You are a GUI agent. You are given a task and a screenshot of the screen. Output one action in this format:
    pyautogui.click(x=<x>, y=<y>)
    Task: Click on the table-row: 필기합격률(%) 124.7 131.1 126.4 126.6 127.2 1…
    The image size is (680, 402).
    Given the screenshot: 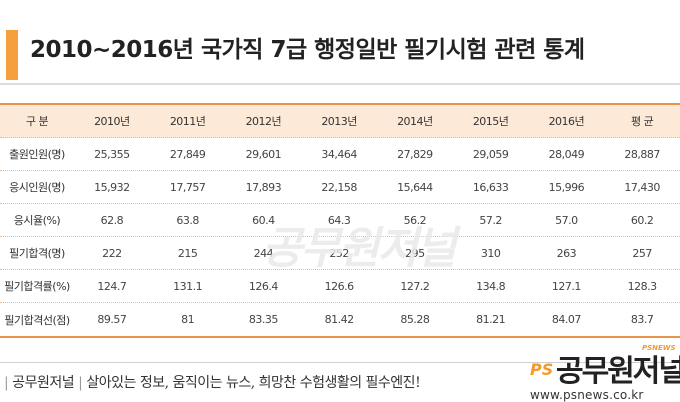 What is the action you would take?
    pyautogui.click(x=340, y=286)
    